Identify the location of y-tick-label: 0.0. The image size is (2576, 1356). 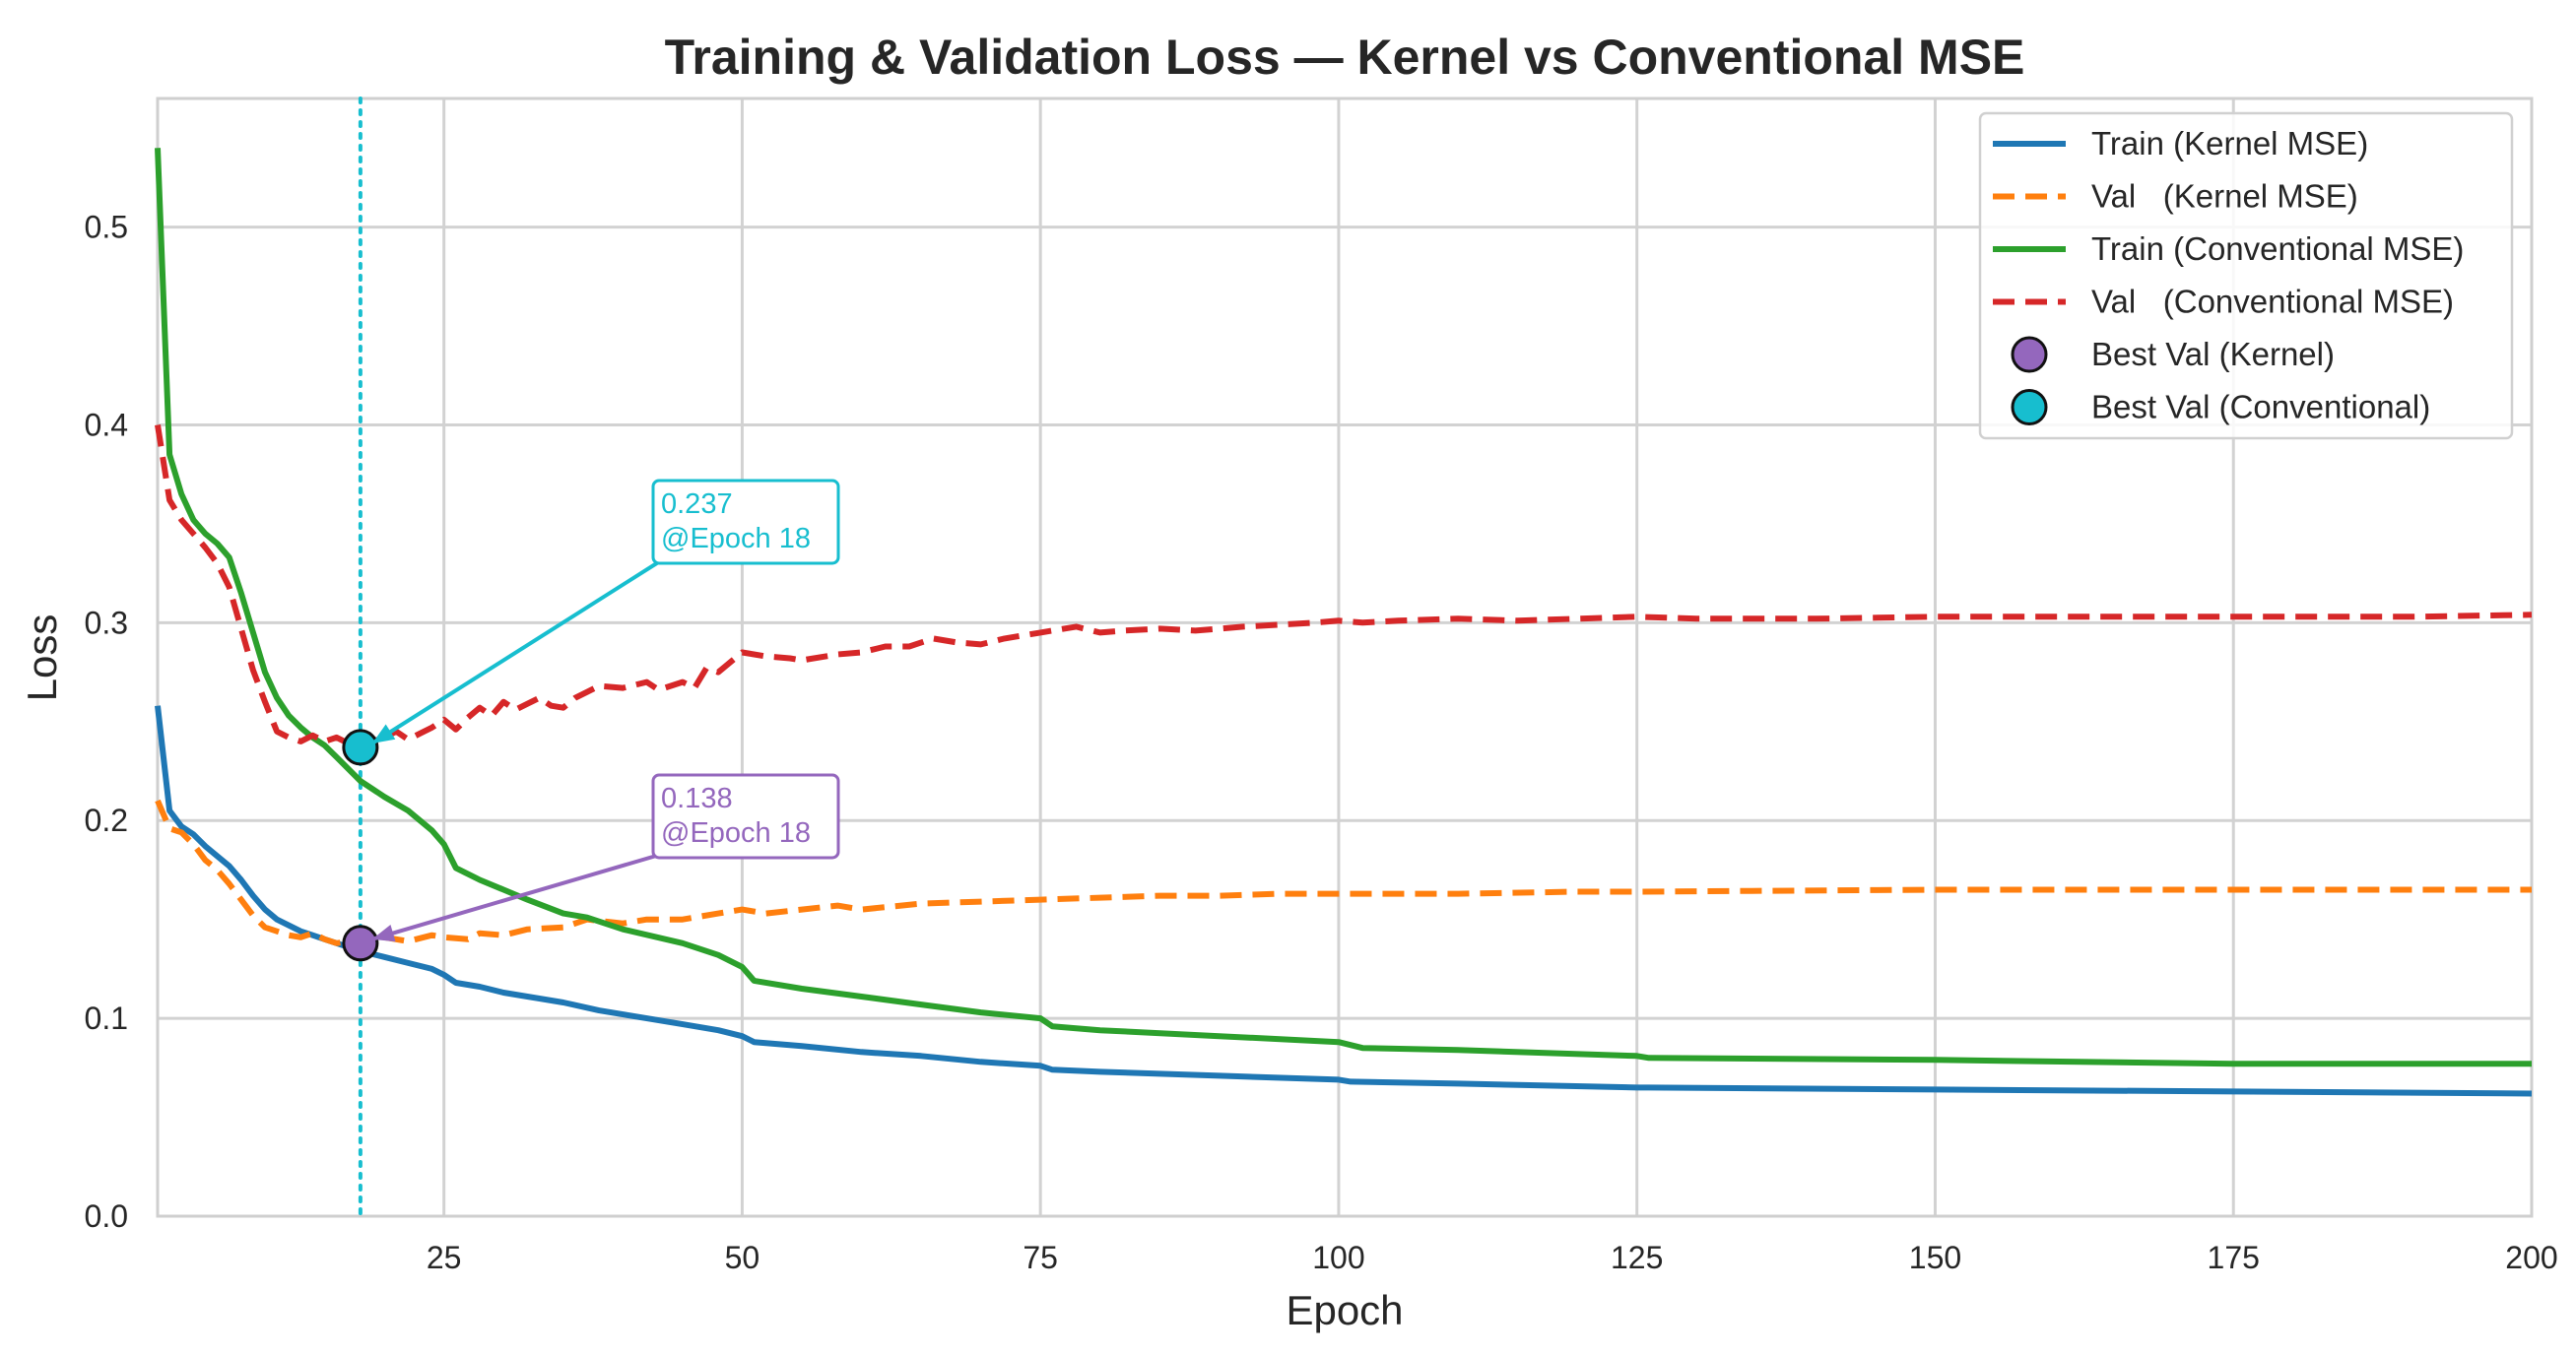
(107, 1216).